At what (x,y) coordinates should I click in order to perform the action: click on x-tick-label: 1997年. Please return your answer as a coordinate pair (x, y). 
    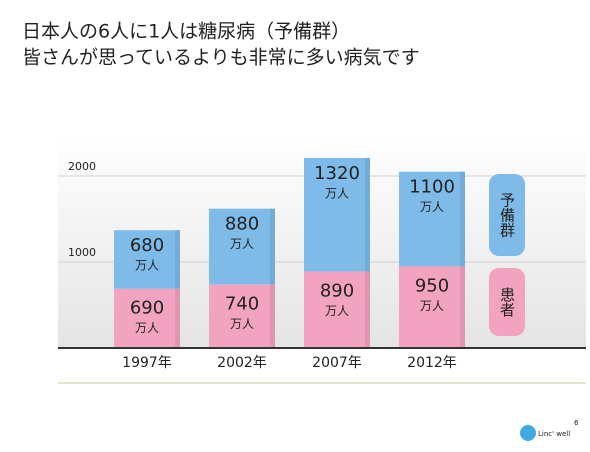
    Looking at the image, I should click on (147, 363).